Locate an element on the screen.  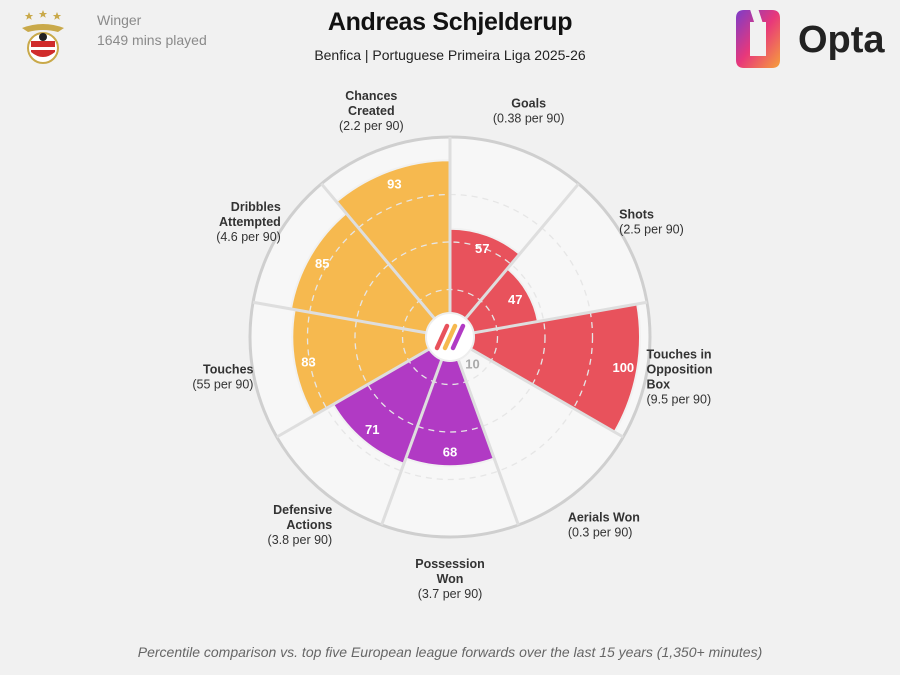
category-label-8: Dribbles Attempted (4.6 per 90) is located at coordinates (248, 222).